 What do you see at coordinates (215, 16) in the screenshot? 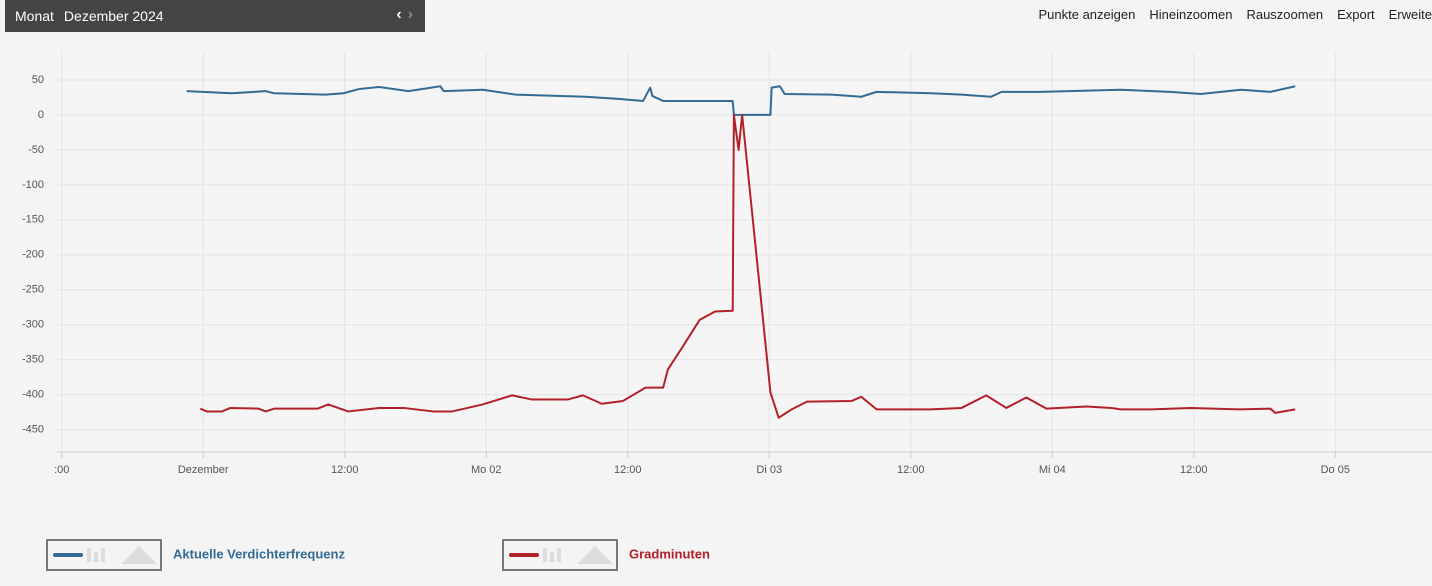
I see `period-bar: Monat Dezember 2024 ‹ ›` at bounding box center [215, 16].